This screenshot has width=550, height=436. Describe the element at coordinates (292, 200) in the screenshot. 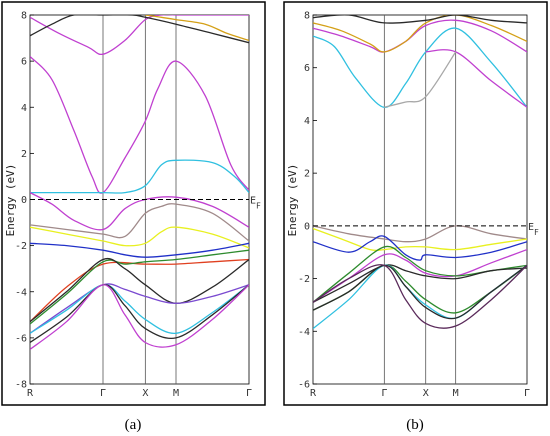

I see `panel-b-ylabel: Energy (eV)` at that location.